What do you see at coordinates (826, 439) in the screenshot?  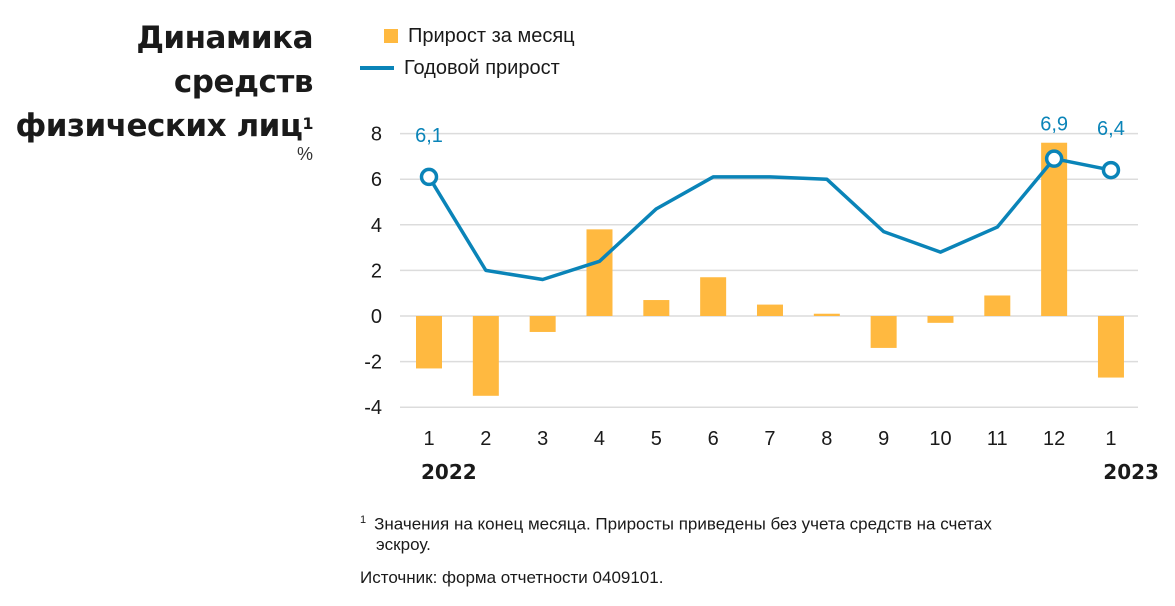 I see `x-tick-label: 8` at bounding box center [826, 439].